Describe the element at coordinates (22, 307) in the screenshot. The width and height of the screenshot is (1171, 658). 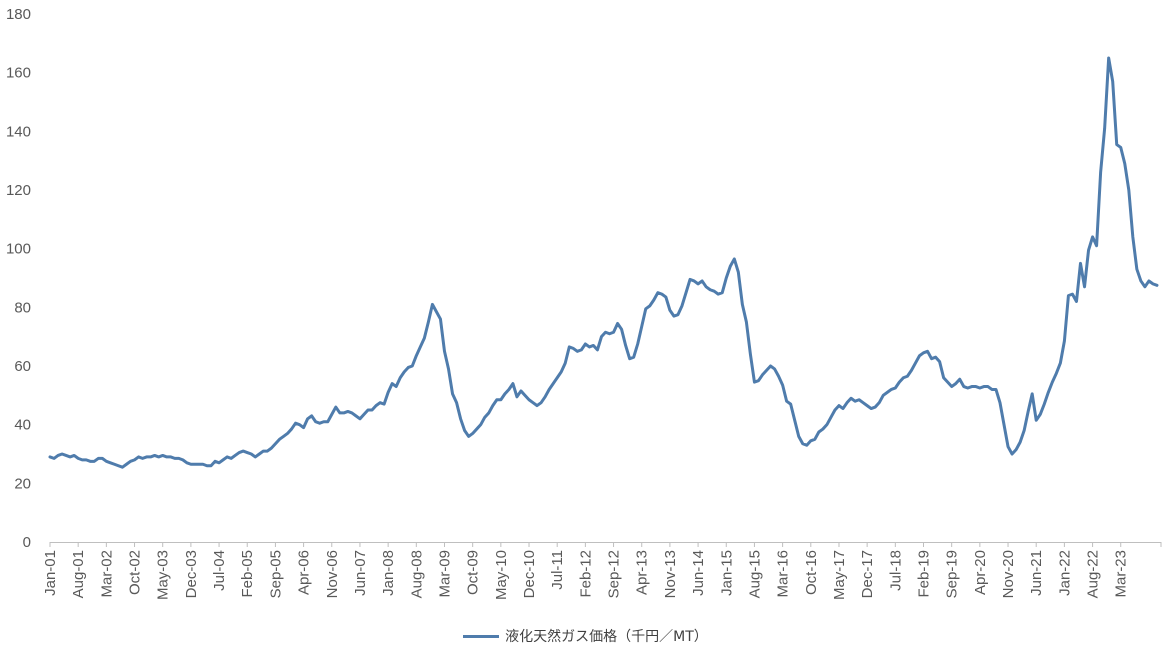
I see `y-tick-label: 80` at that location.